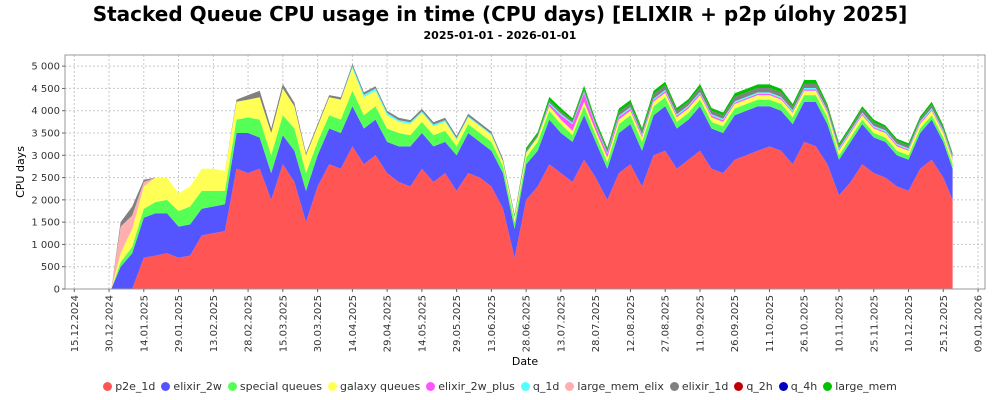 This screenshot has width=1000, height=400. I want to click on y-tick-label: 4 500, so click(45, 89).